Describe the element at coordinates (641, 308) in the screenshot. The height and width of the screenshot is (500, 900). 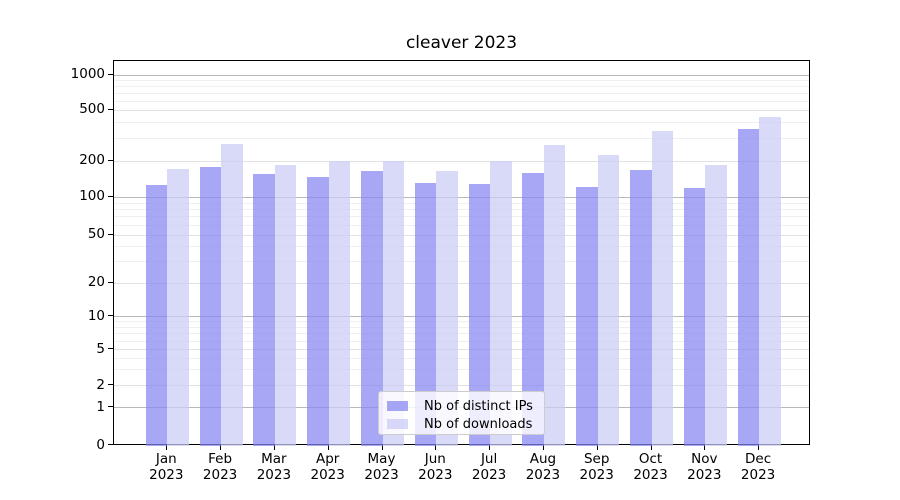
I see `bar-oct-distinct-ips` at that location.